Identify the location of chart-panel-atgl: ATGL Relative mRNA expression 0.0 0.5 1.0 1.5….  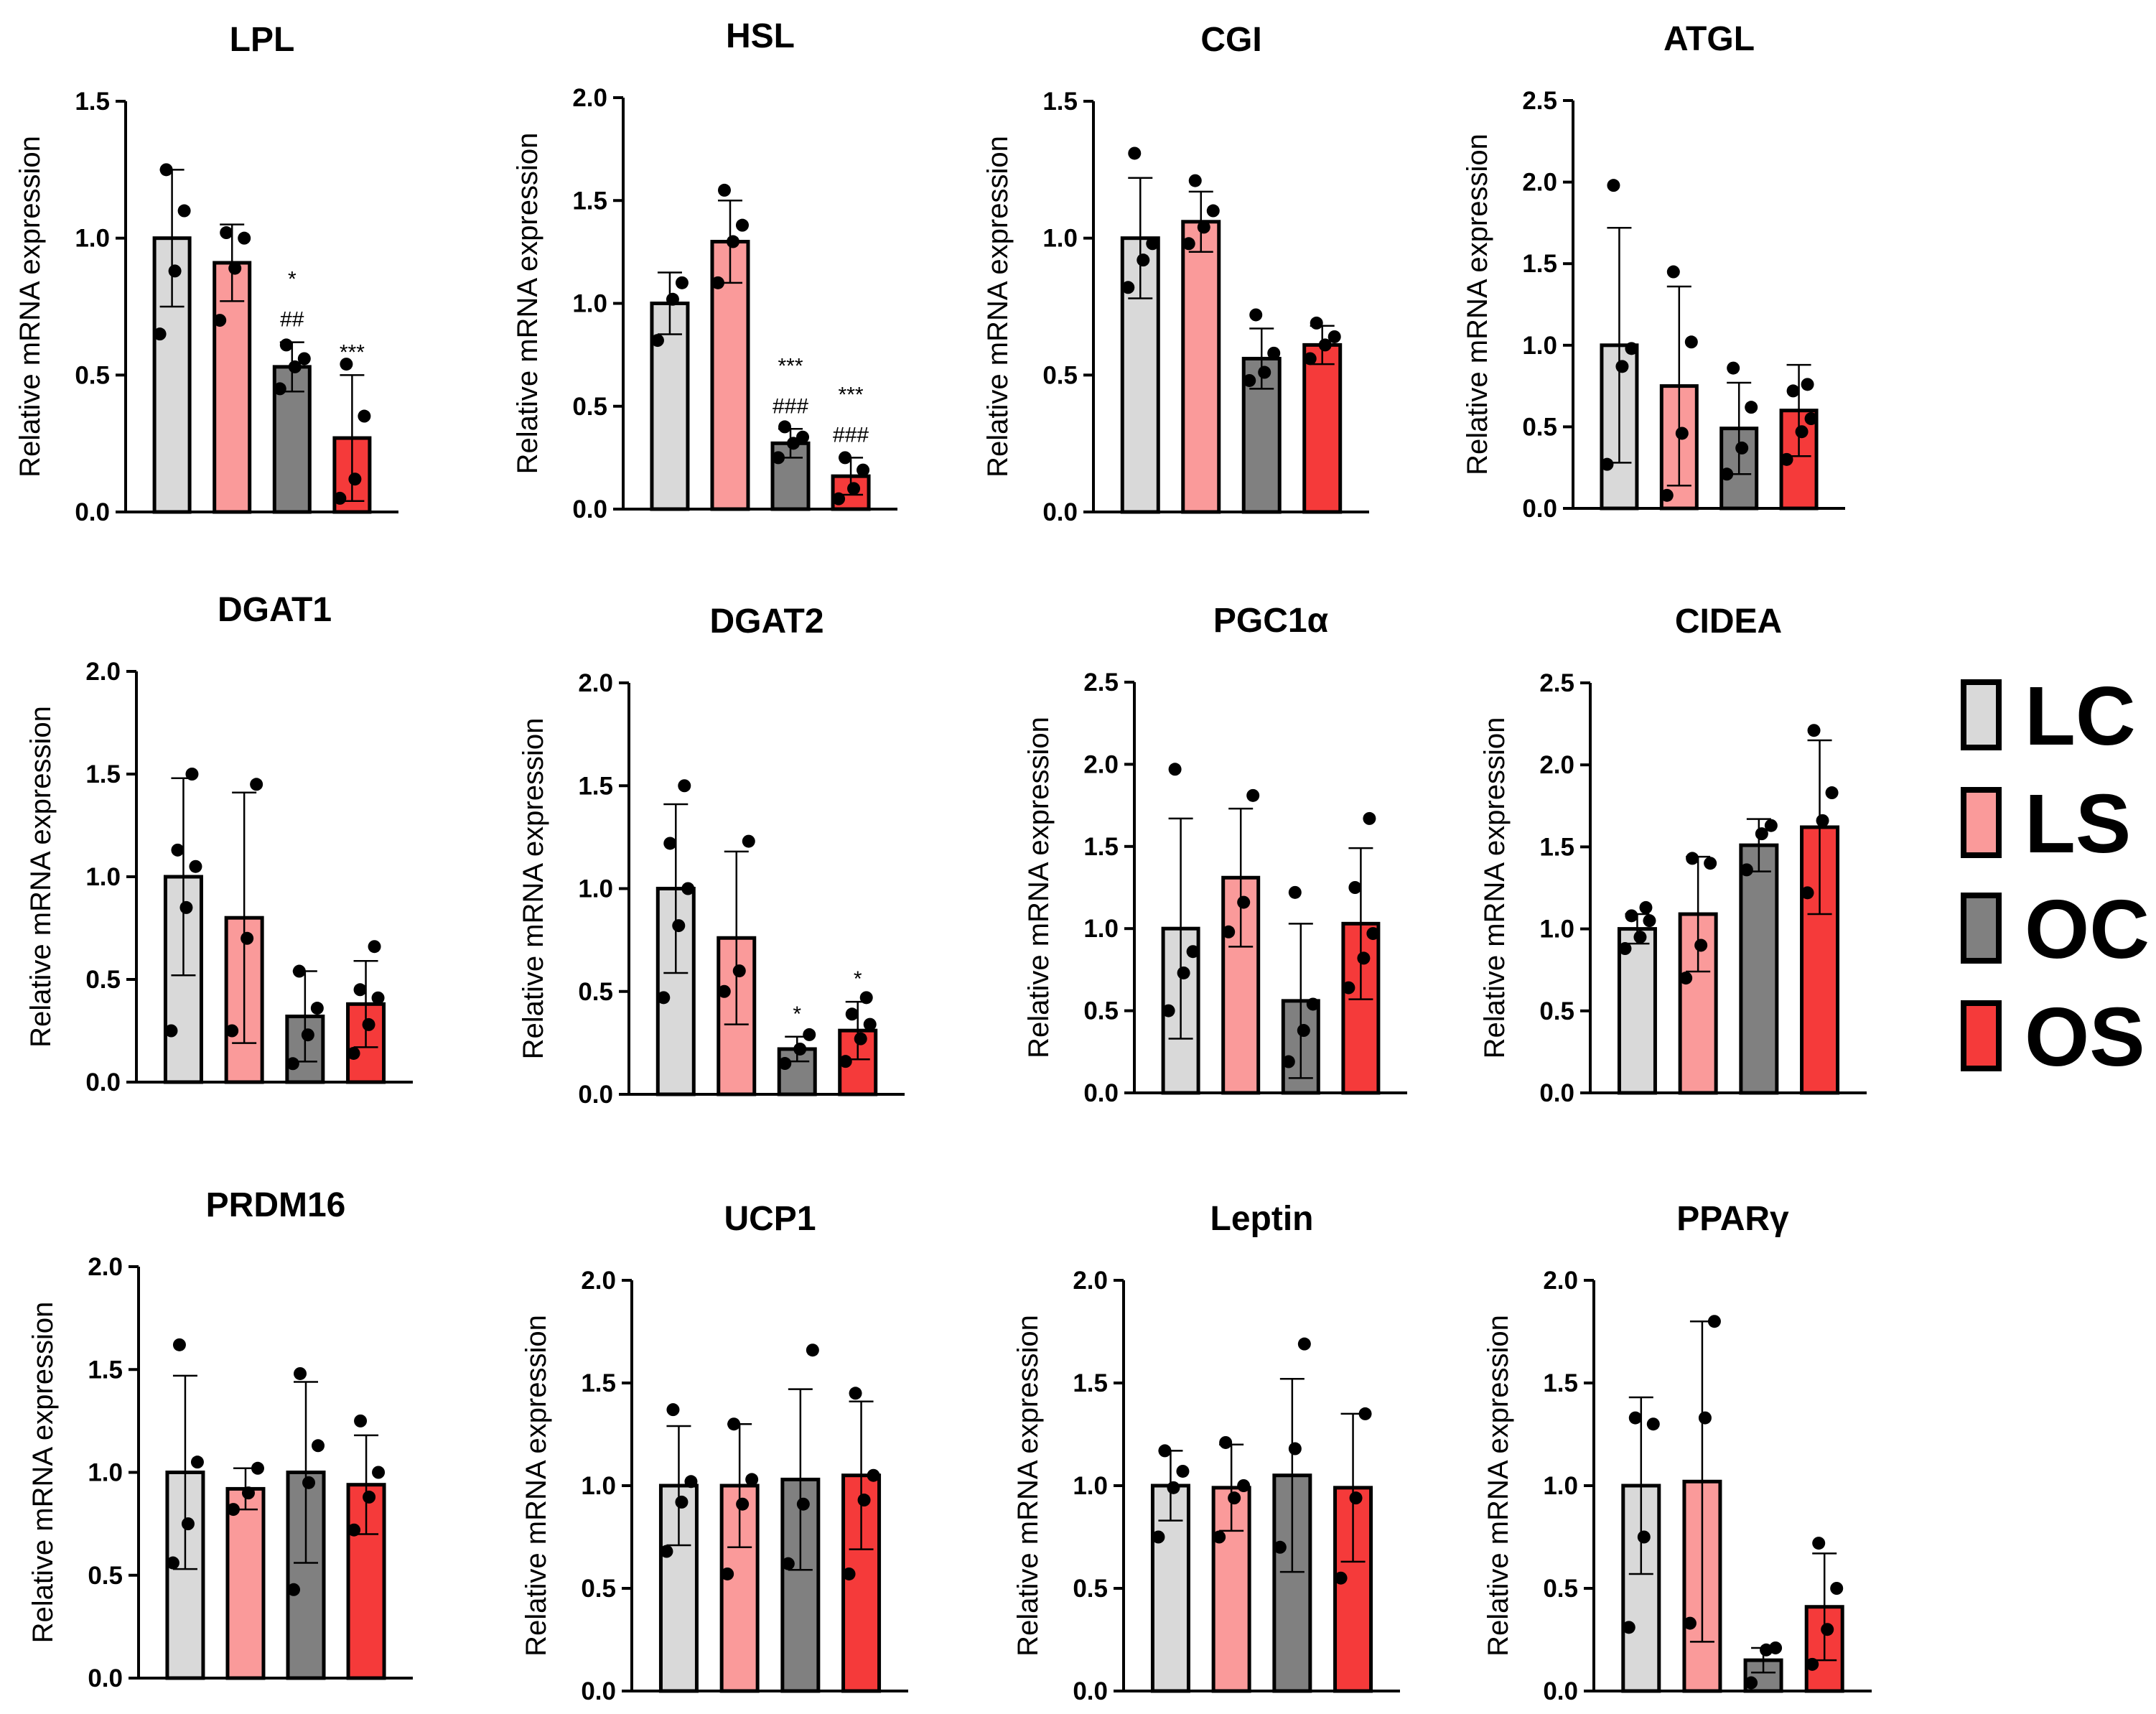
(1653, 271).